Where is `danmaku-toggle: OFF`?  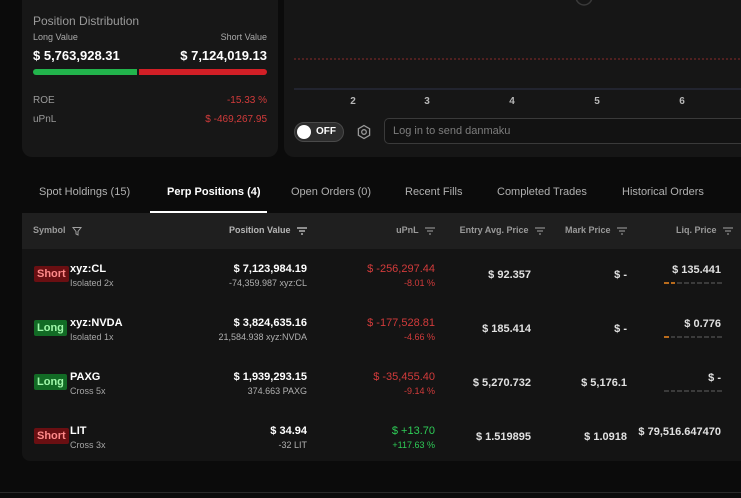
danmaku-toggle: OFF is located at coordinates (319, 132).